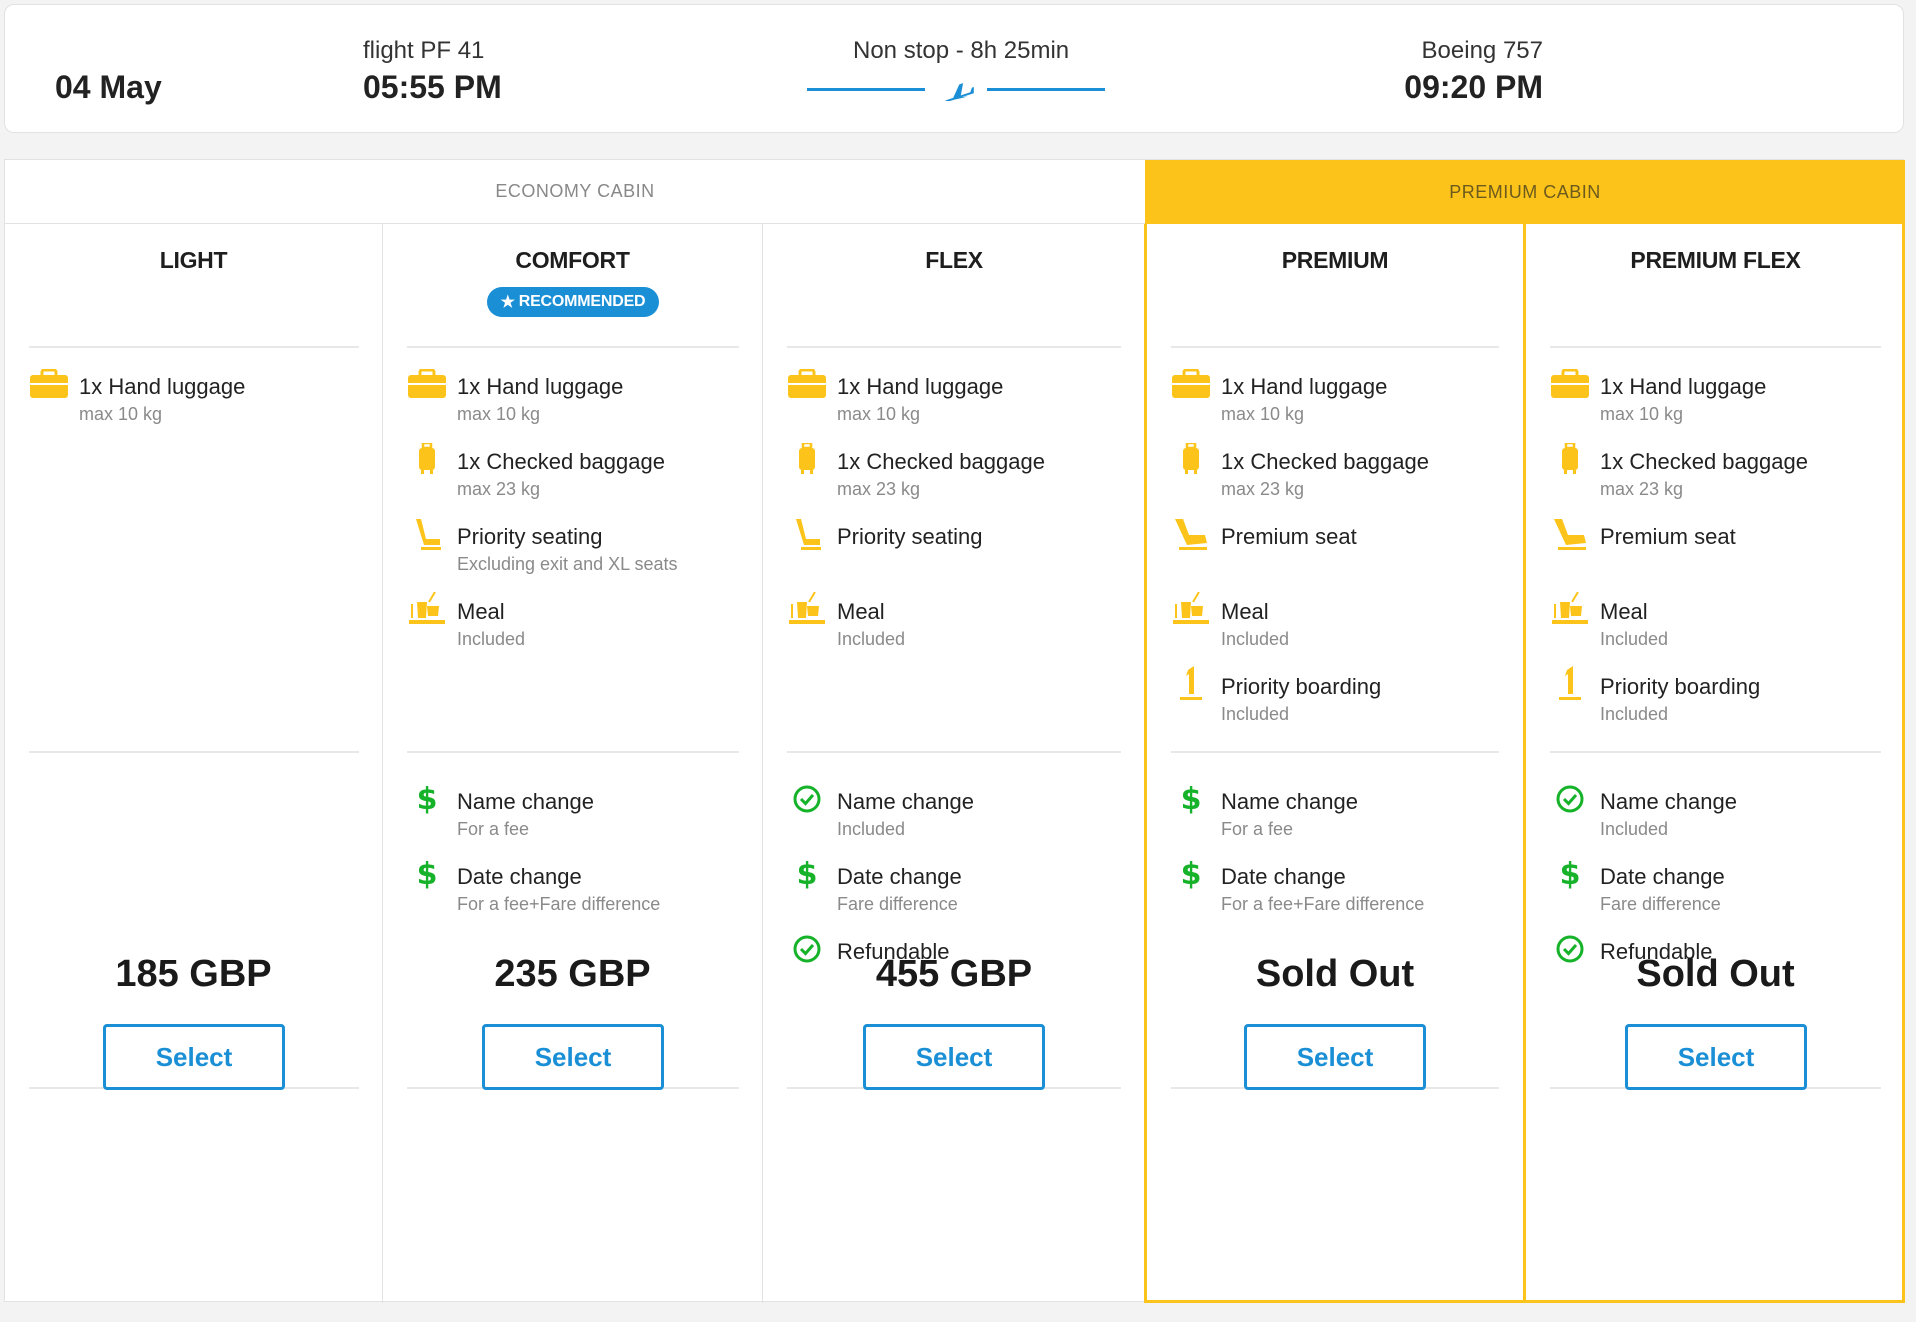 This screenshot has width=1916, height=1322. I want to click on route-line-left, so click(866, 89).